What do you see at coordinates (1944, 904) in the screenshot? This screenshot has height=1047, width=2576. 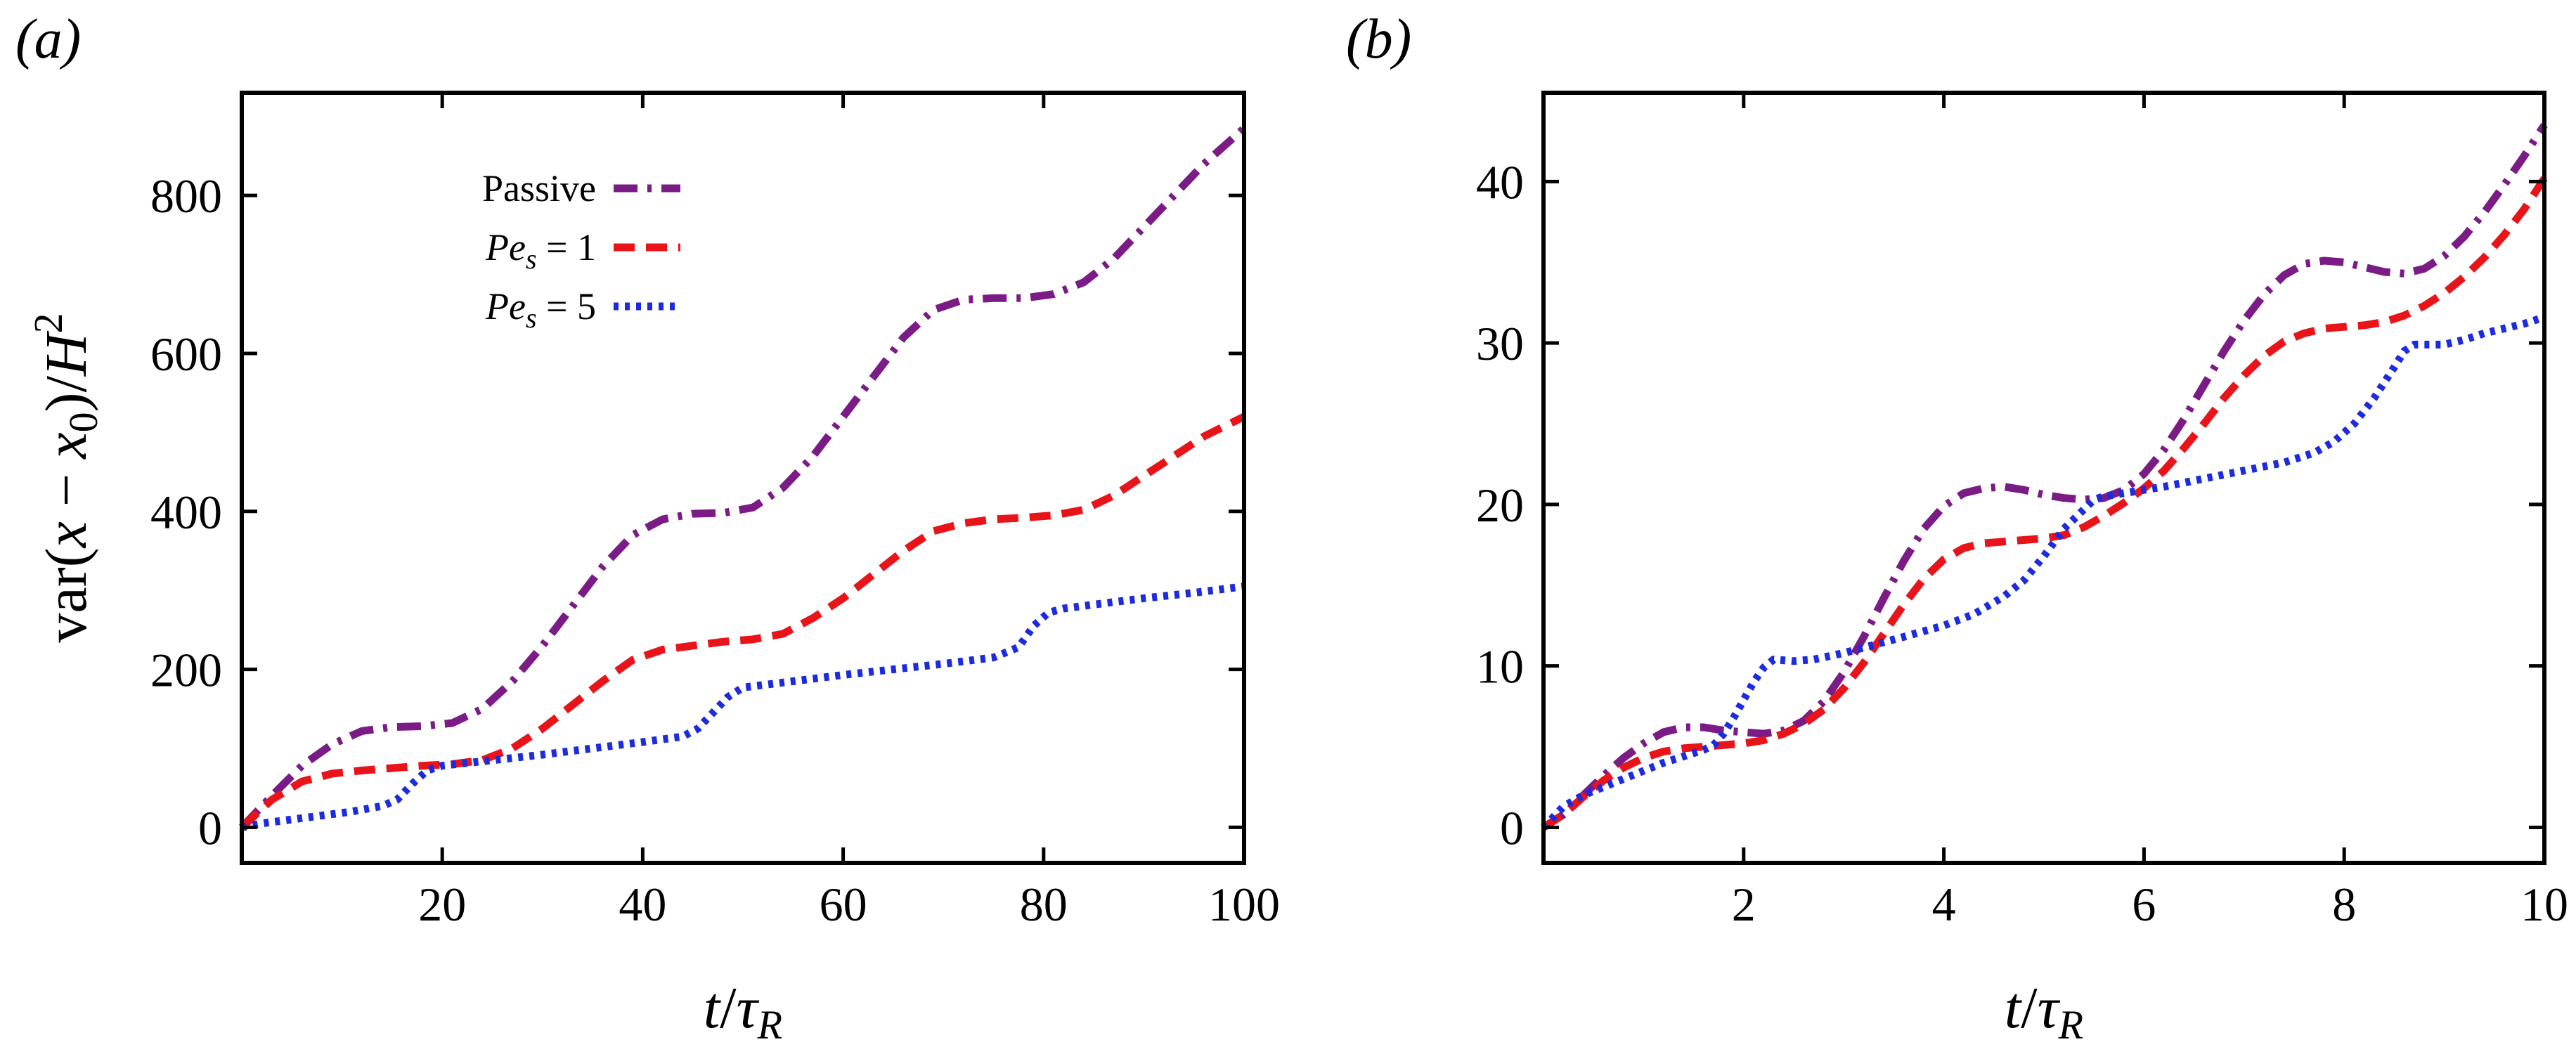 I see `plot-b-x-tick-label: 4` at bounding box center [1944, 904].